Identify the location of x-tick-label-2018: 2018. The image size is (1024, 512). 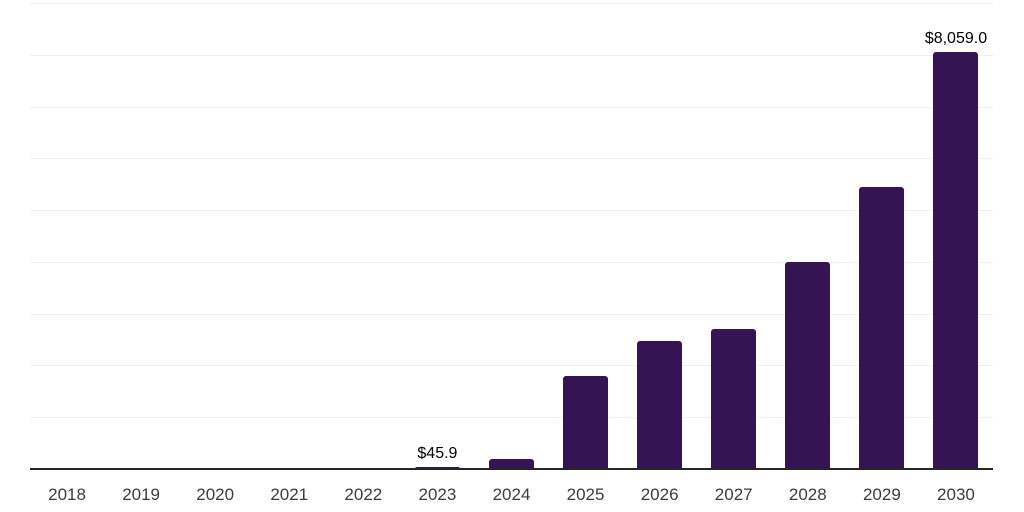
(67, 494).